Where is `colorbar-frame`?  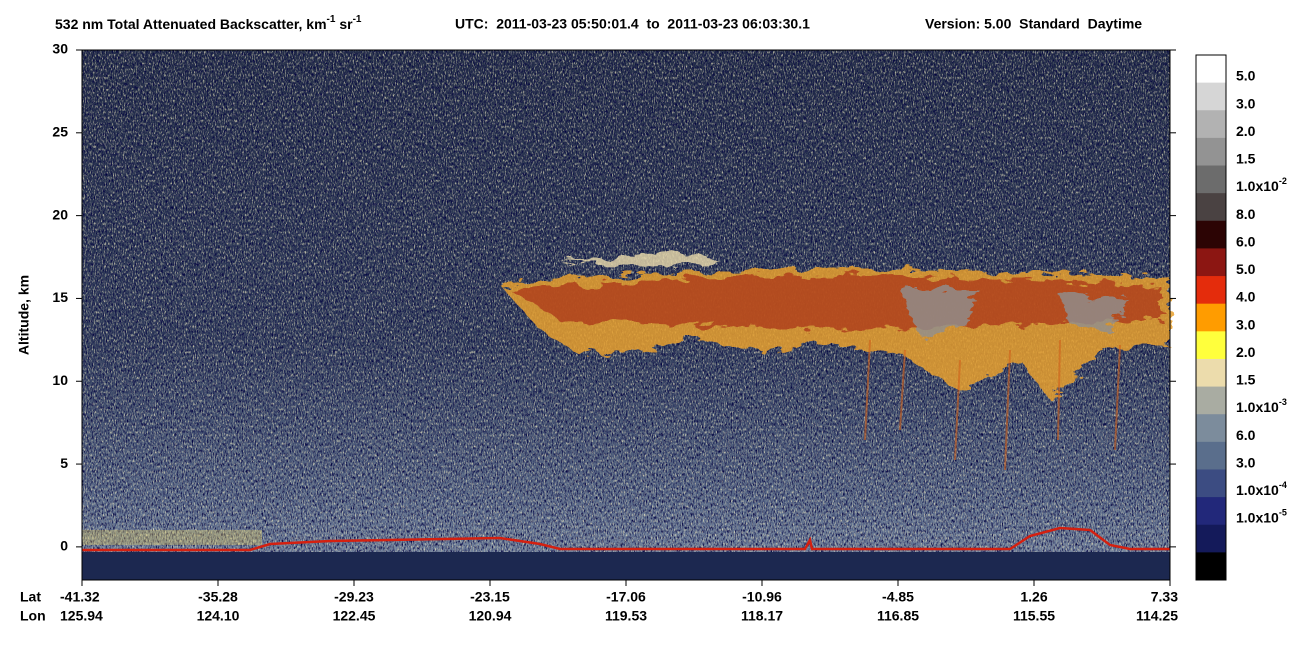
colorbar-frame is located at coordinates (1211, 317).